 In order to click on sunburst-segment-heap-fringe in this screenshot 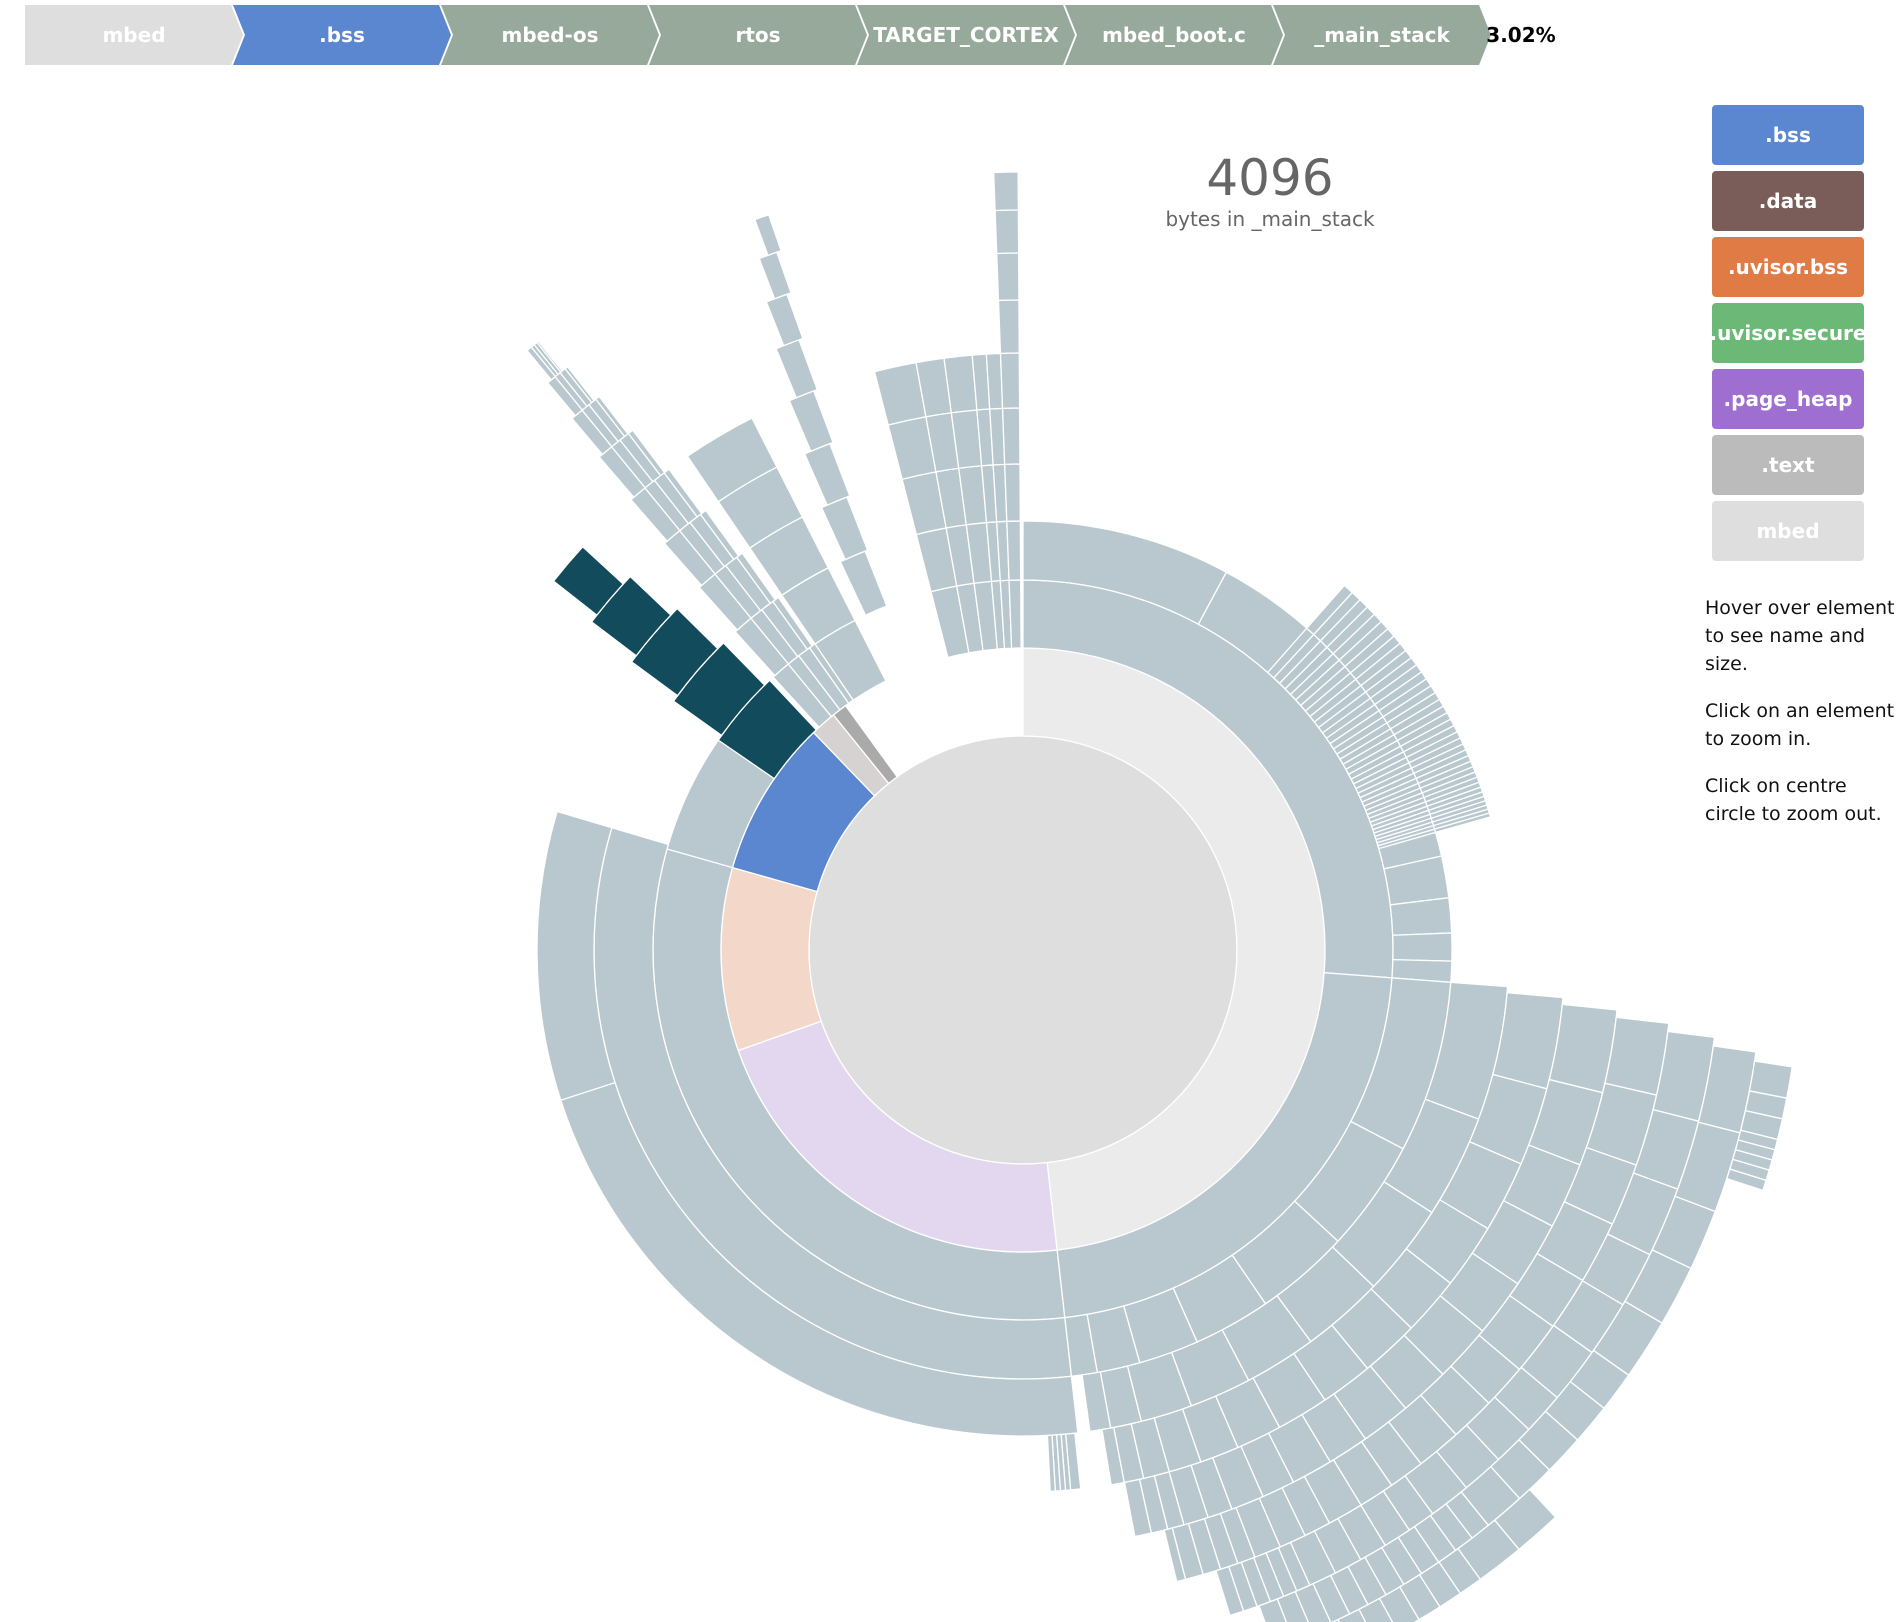, I will do `click(1051, 1463)`.